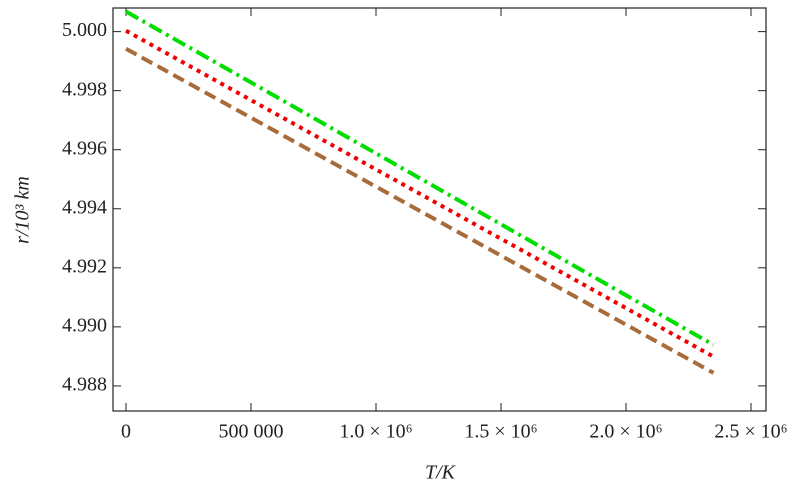 The width and height of the screenshot is (806, 492). What do you see at coordinates (84, 148) in the screenshot?
I see `y-tick-label: 4.996` at bounding box center [84, 148].